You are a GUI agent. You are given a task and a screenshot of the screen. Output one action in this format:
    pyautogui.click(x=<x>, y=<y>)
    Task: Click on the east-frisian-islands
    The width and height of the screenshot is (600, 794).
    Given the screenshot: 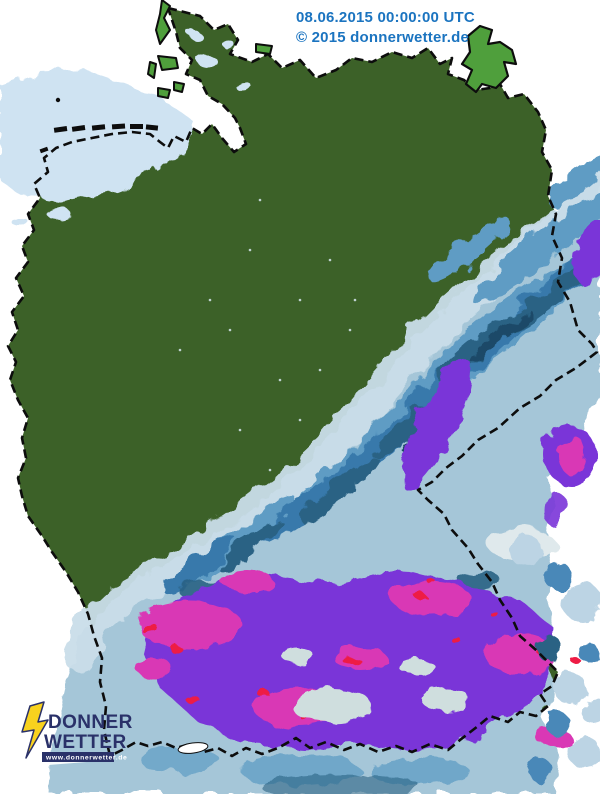 What is the action you would take?
    pyautogui.click(x=99, y=125)
    